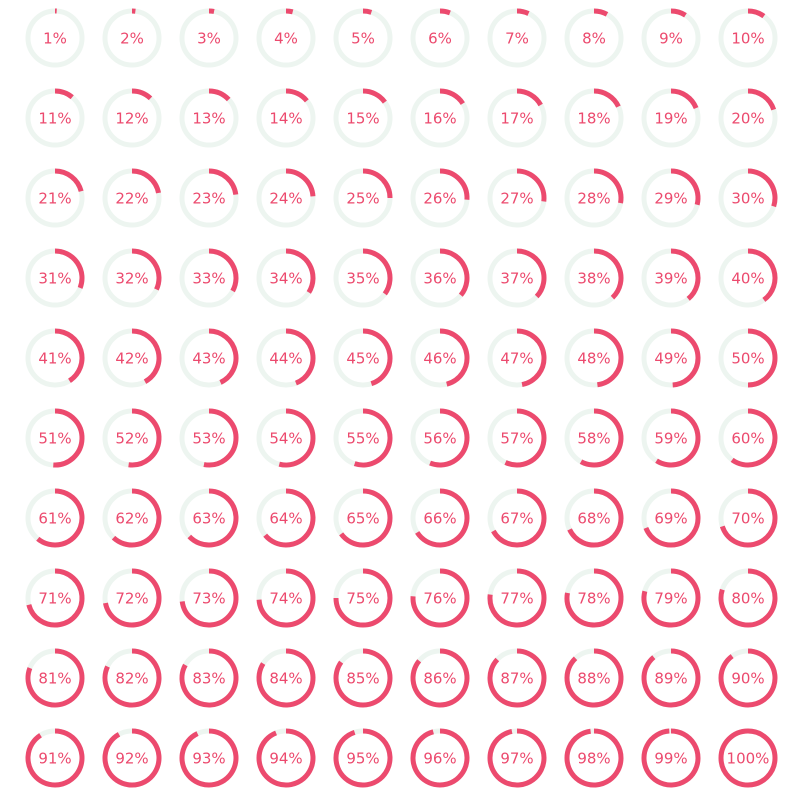 This screenshot has width=800, height=800. Describe the element at coordinates (131, 519) in the screenshot. I see `ring-label: 62%` at that location.